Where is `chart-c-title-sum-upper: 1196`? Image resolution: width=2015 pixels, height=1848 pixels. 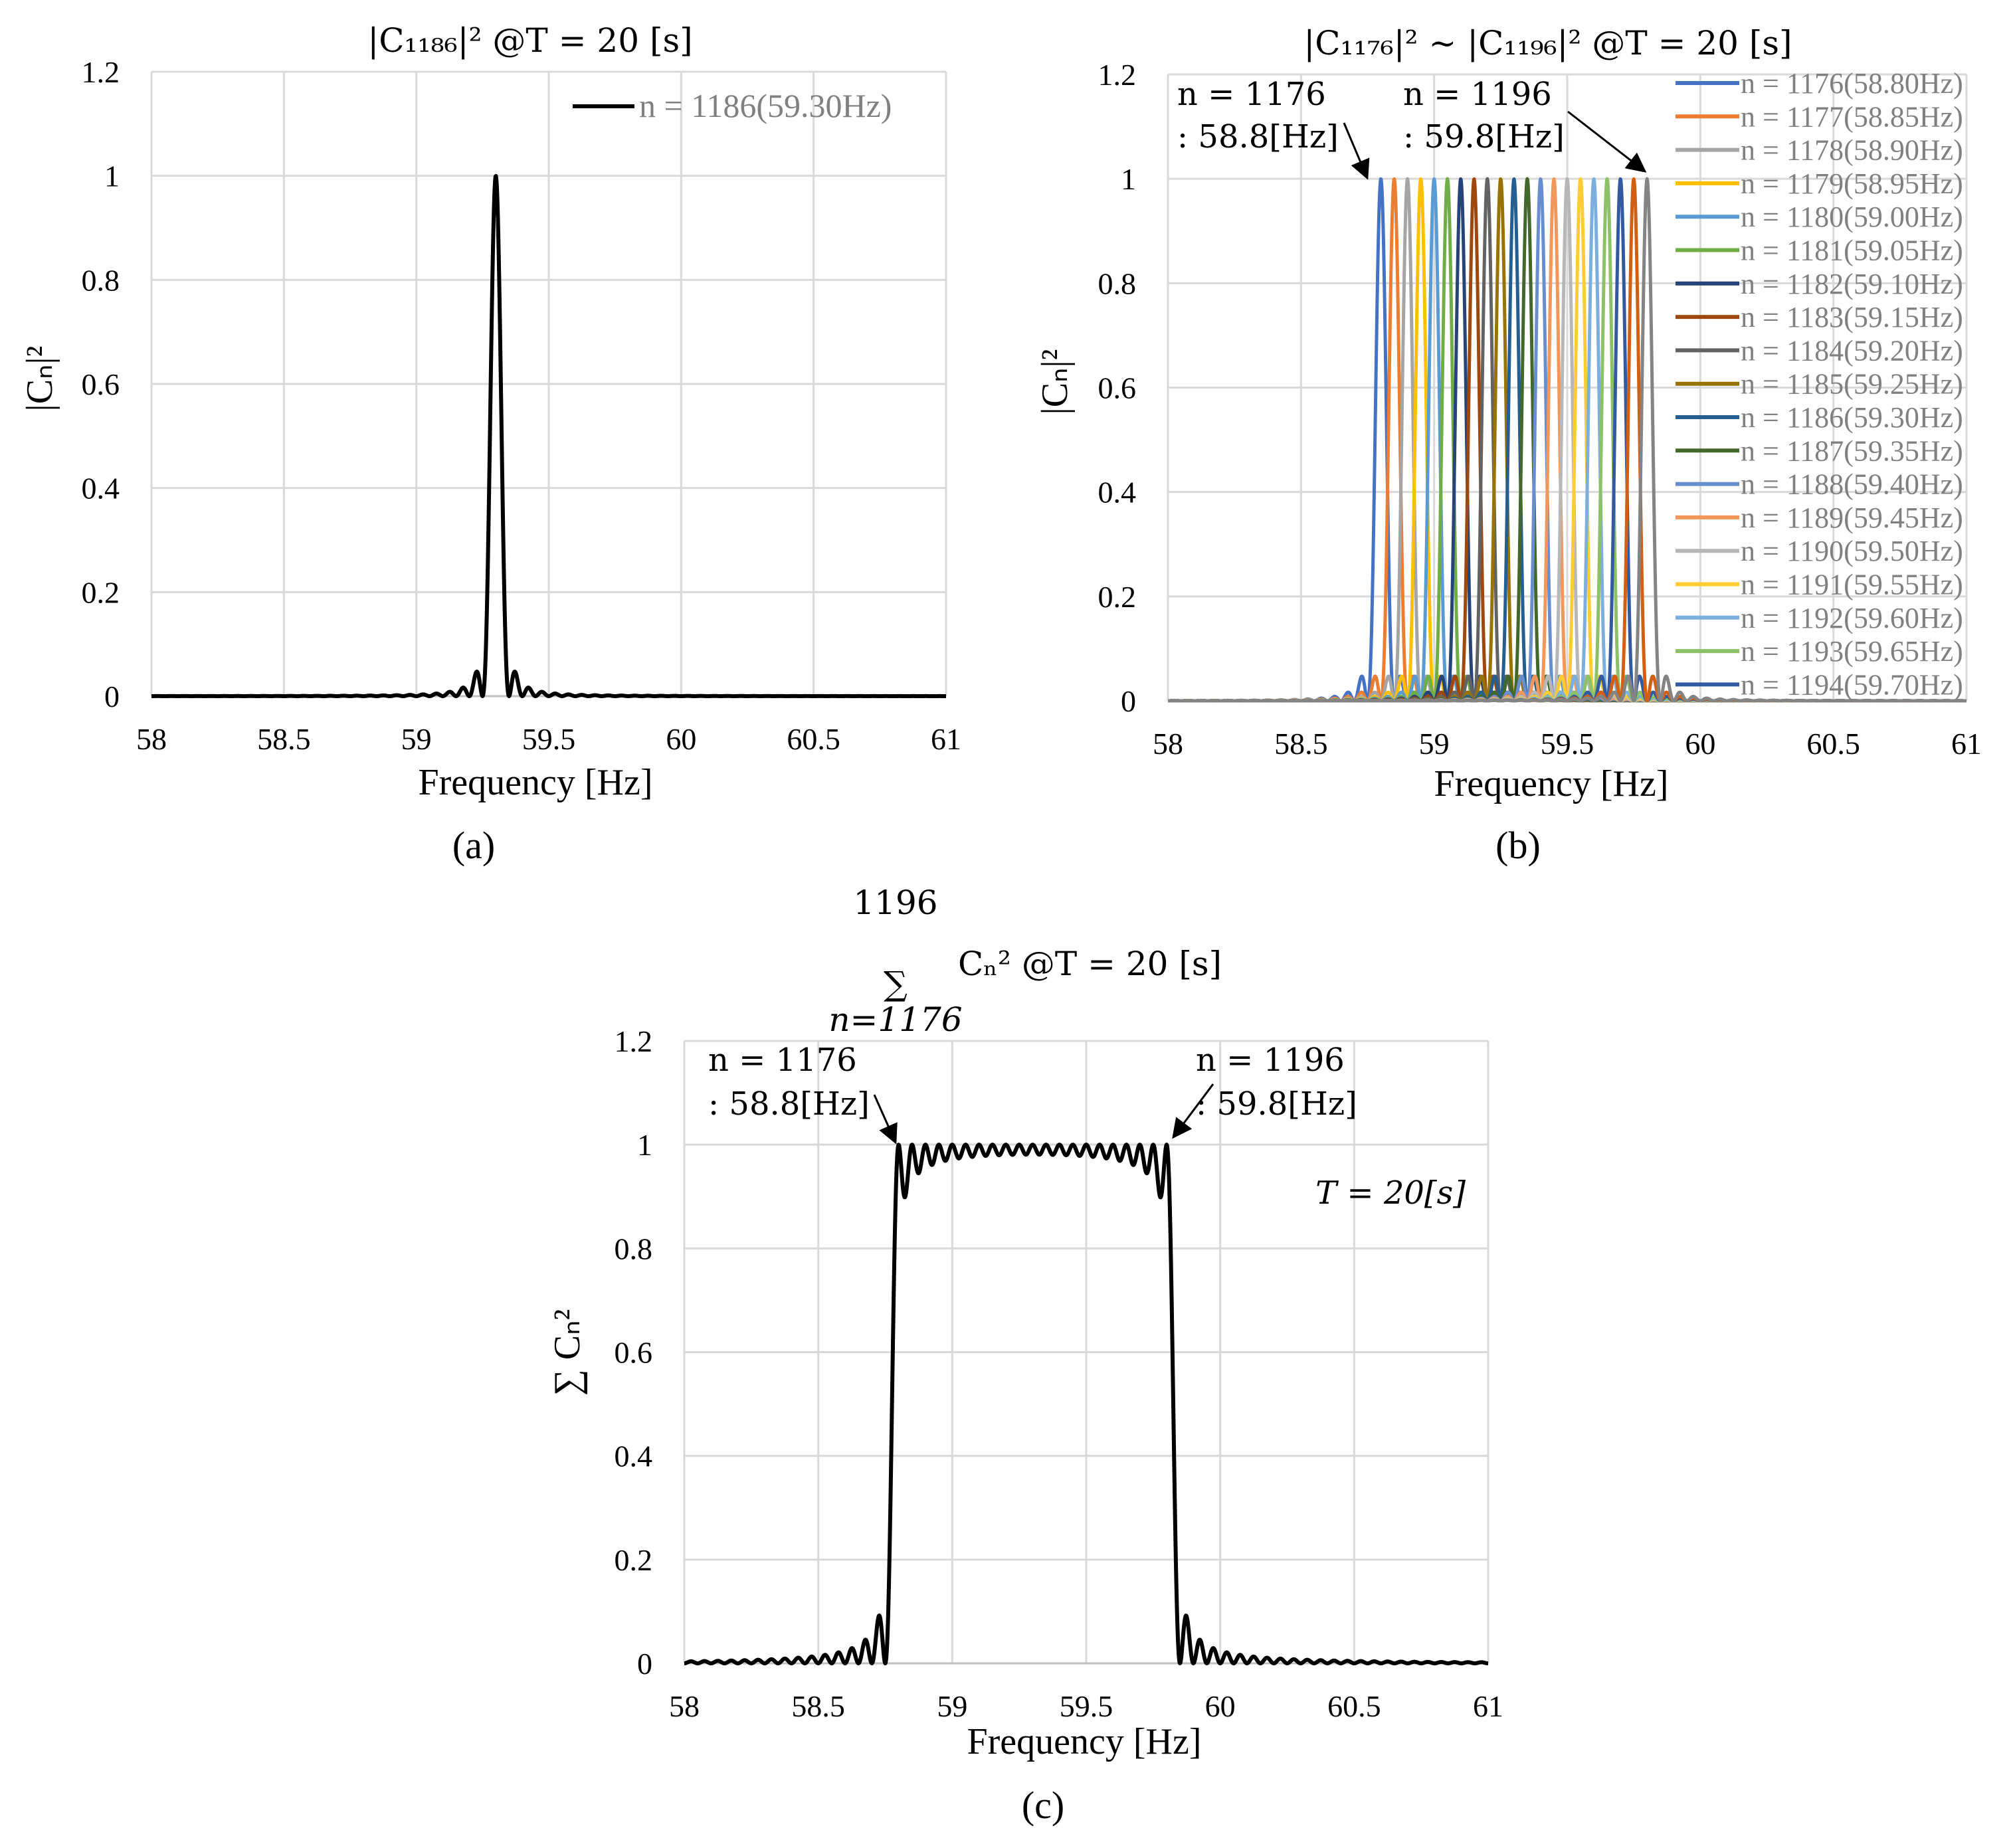
chart-c-title-sum-upper: 1196 is located at coordinates (895, 902).